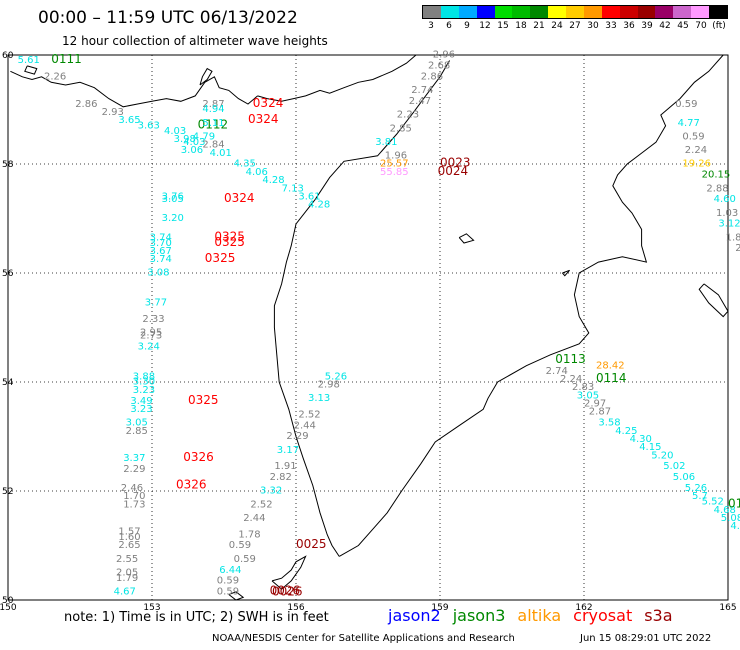 The height and width of the screenshot is (650, 740). What do you see at coordinates (570, 359) in the screenshot?
I see `pass-label: 0113` at bounding box center [570, 359].